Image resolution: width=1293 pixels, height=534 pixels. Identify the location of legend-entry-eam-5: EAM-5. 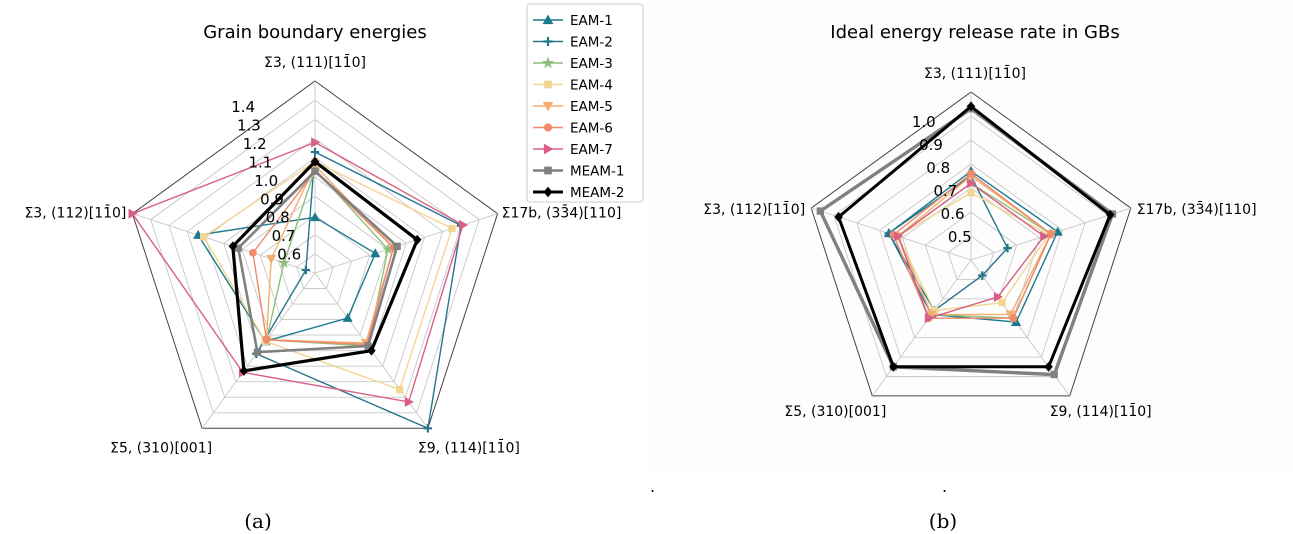
(573, 107).